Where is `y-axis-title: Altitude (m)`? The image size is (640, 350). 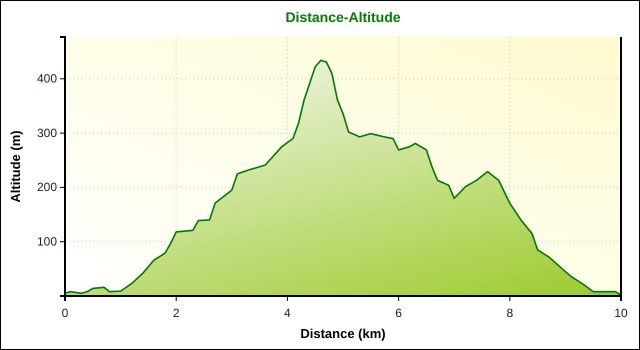
y-axis-title: Altitude (m) is located at coordinates (15, 166).